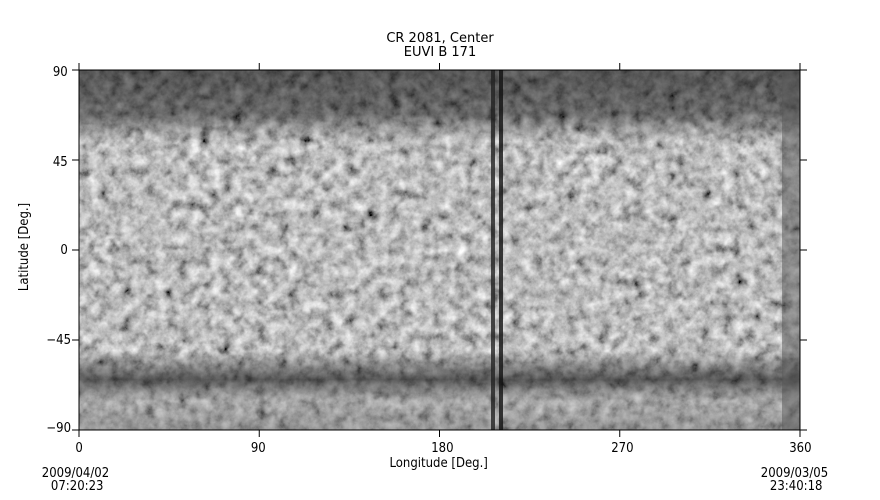 The height and width of the screenshot is (500, 880). I want to click on xtick-label: 180, so click(442, 448).